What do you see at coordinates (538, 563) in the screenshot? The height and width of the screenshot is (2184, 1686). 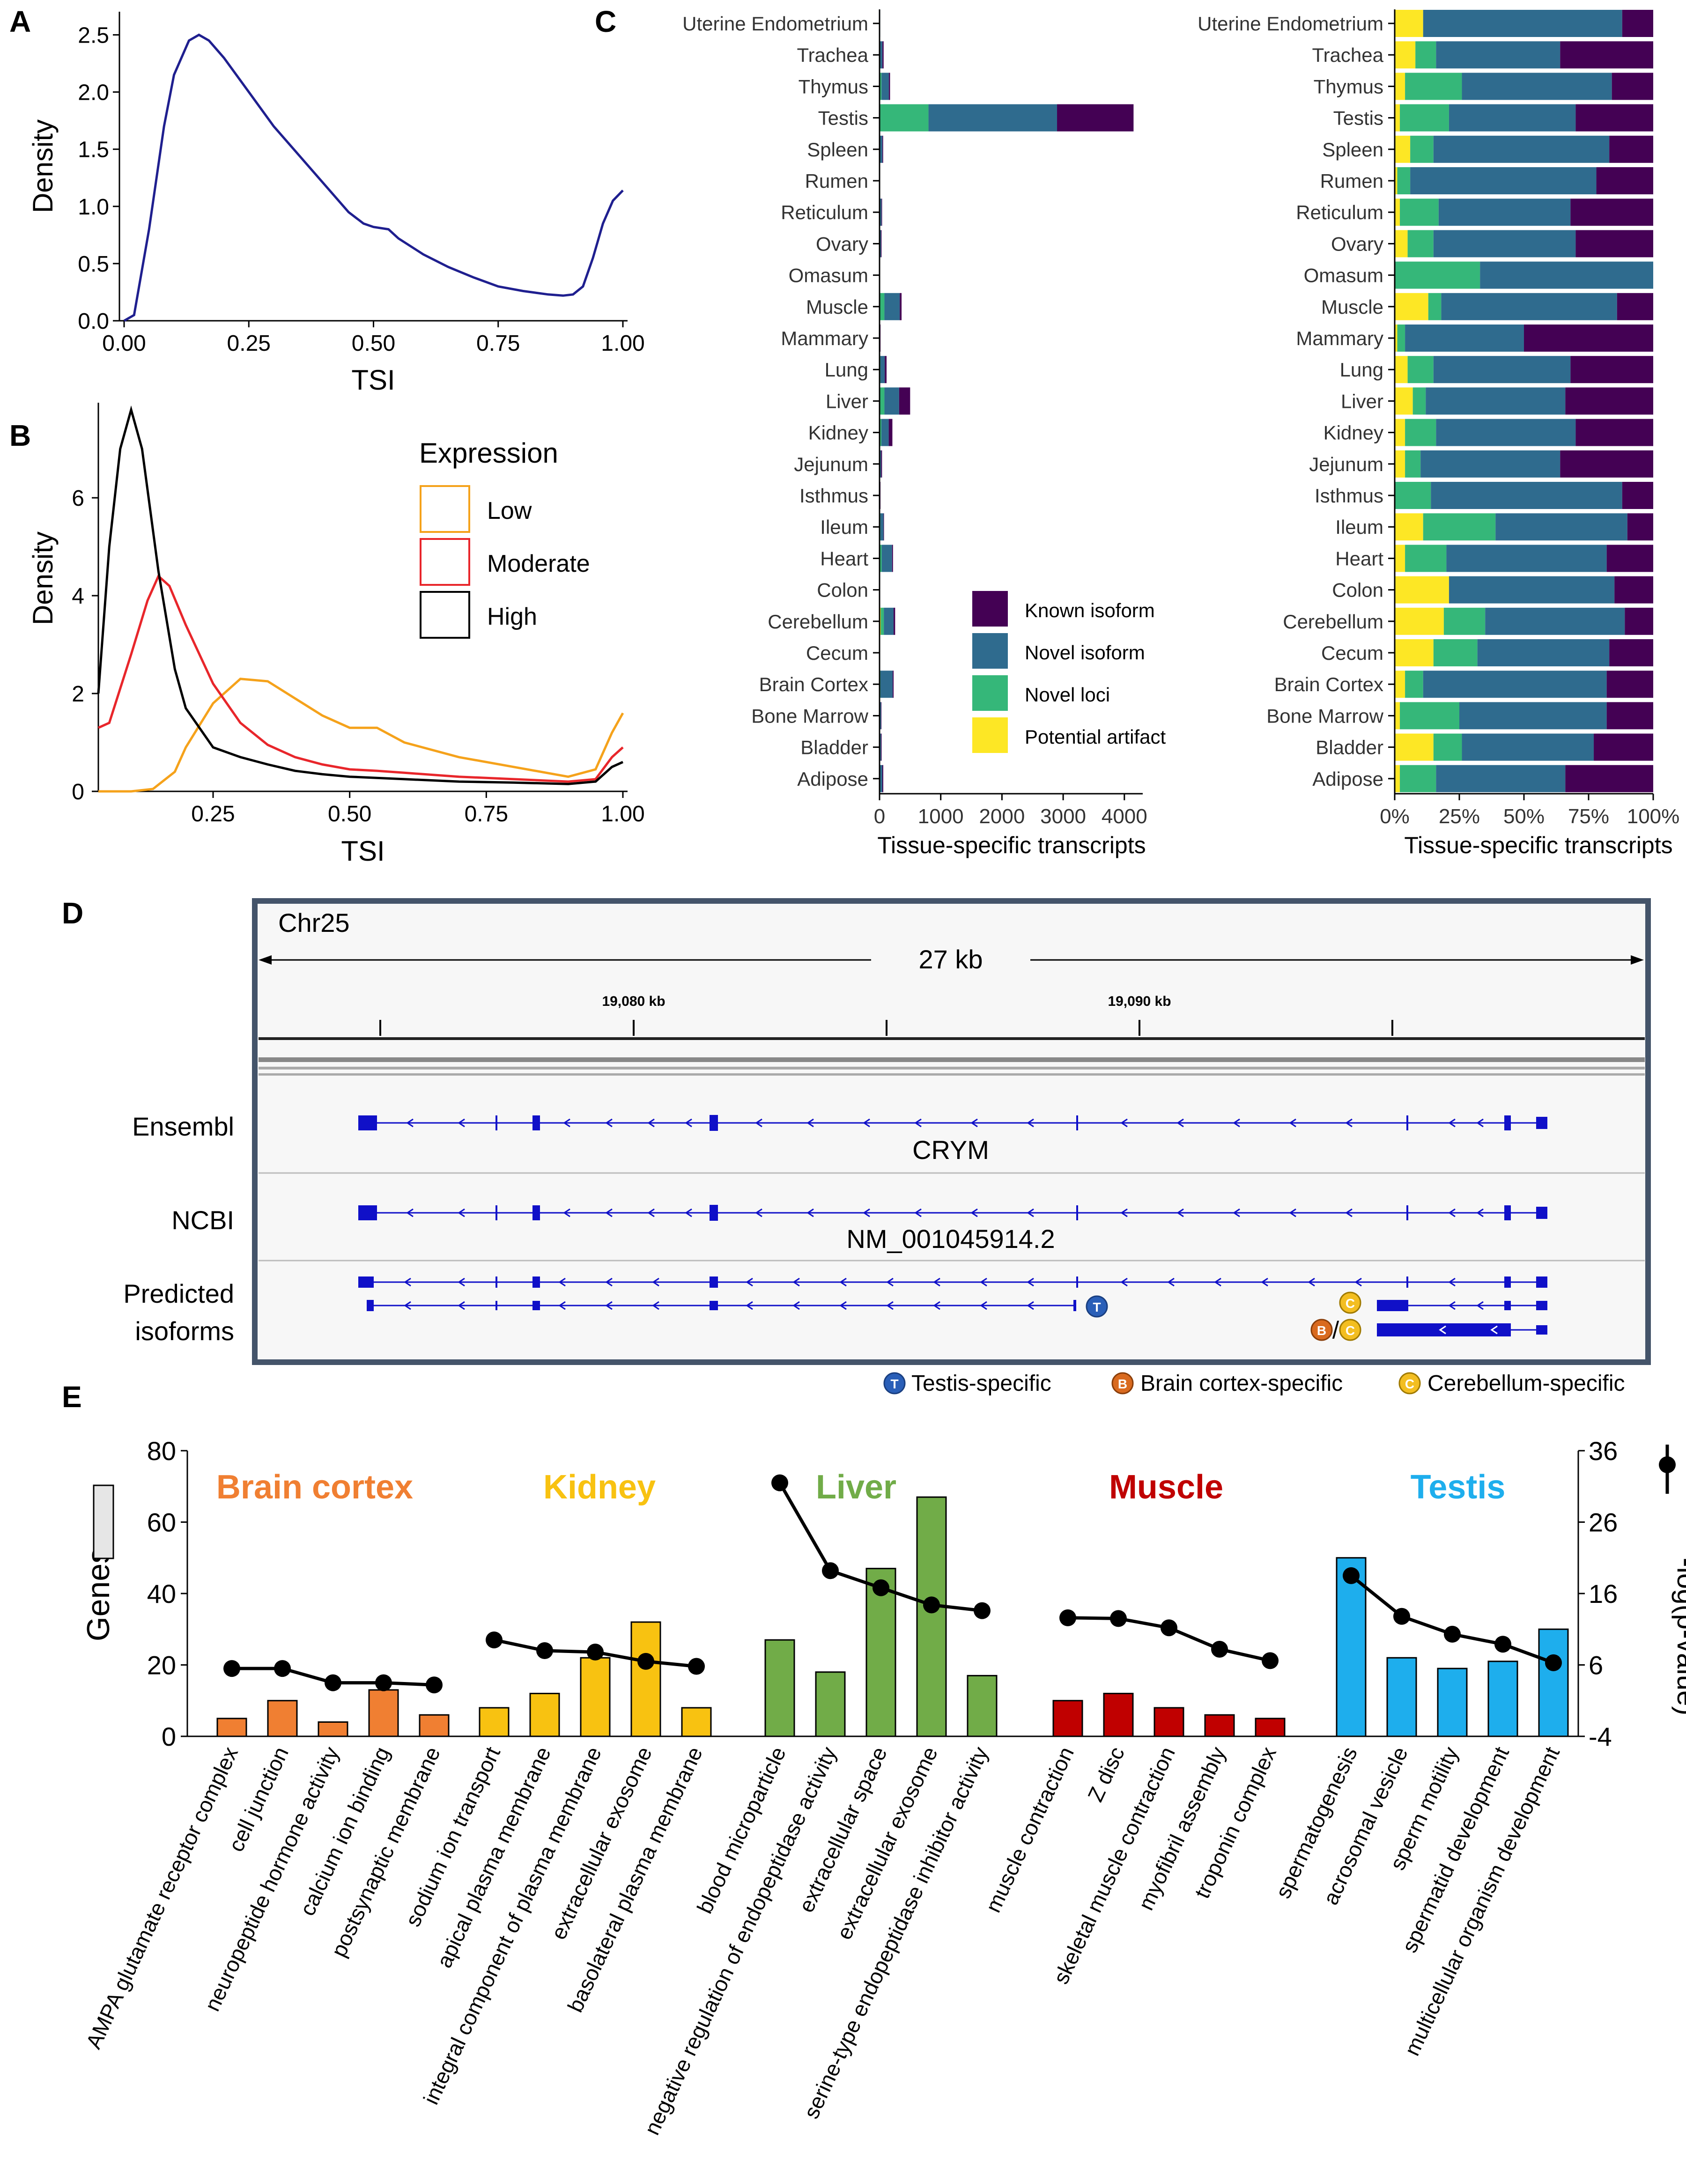 I see `legend-label: Moderate` at bounding box center [538, 563].